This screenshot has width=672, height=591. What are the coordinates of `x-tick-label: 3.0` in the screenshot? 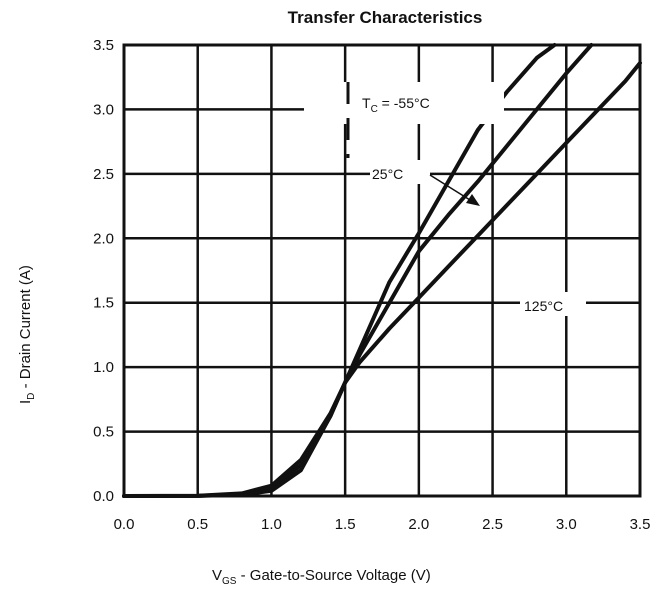 It's located at (566, 524).